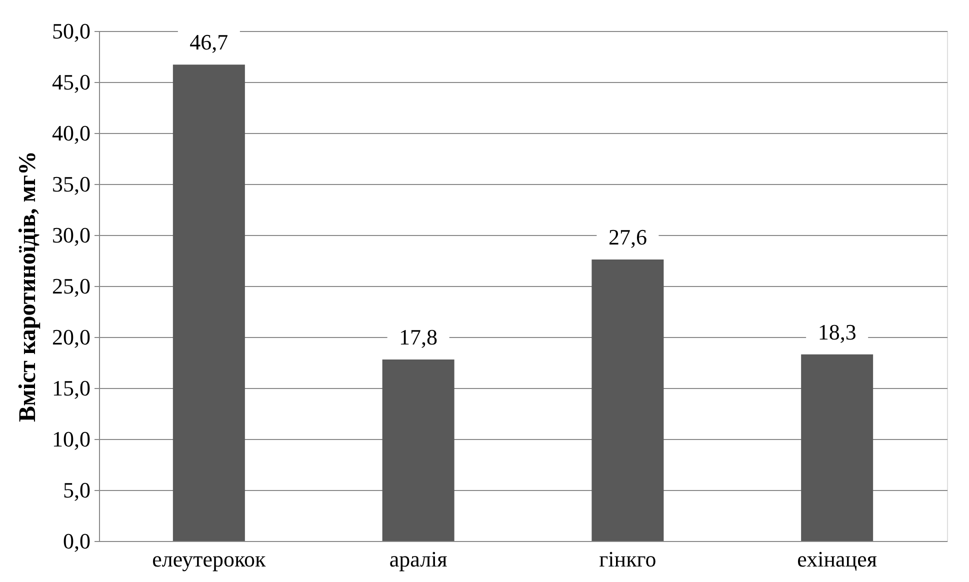 This screenshot has width=969, height=582. I want to click on data-label: 46,7, so click(209, 42).